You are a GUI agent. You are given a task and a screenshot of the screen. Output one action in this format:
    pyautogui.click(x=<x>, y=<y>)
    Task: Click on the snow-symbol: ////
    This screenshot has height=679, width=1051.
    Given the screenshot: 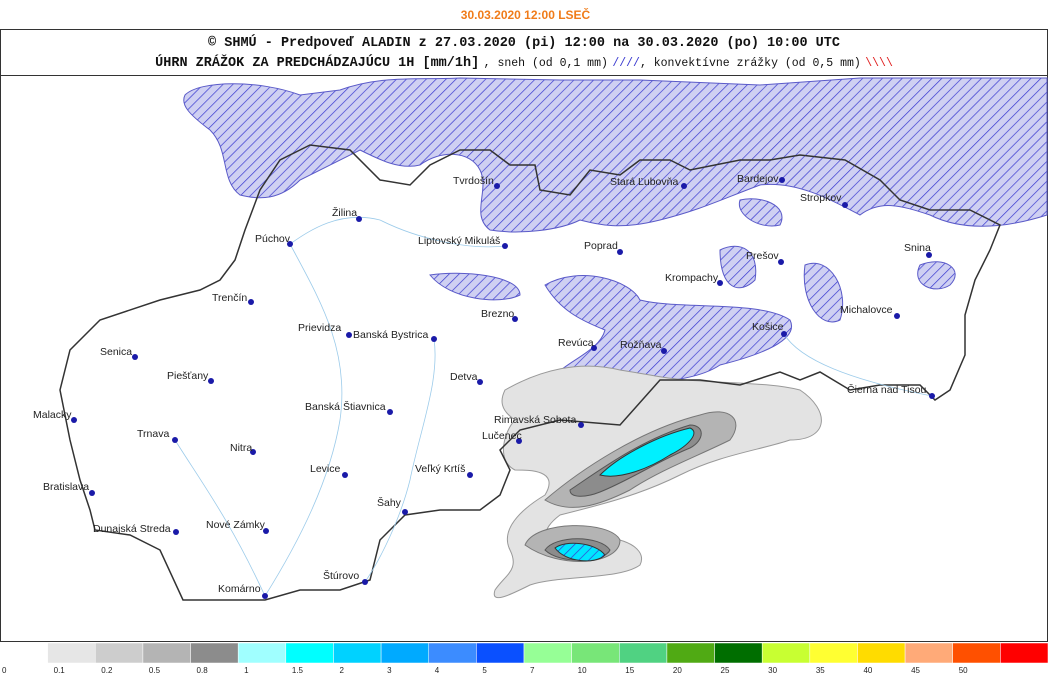 What is the action you would take?
    pyautogui.click(x=626, y=63)
    